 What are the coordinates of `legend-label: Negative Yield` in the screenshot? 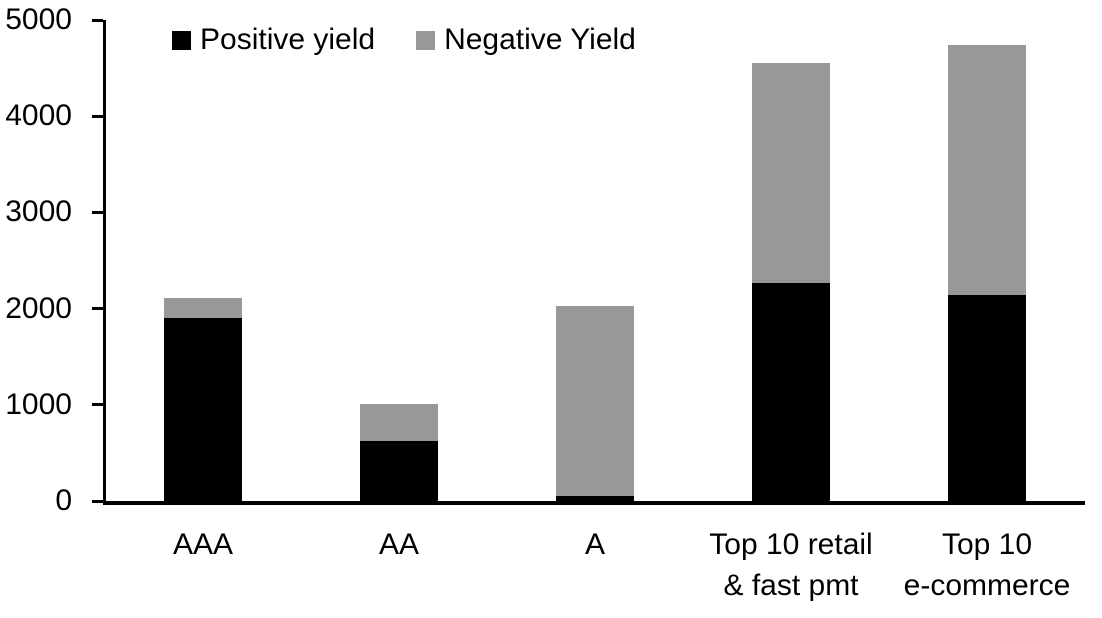 It's located at (540, 39).